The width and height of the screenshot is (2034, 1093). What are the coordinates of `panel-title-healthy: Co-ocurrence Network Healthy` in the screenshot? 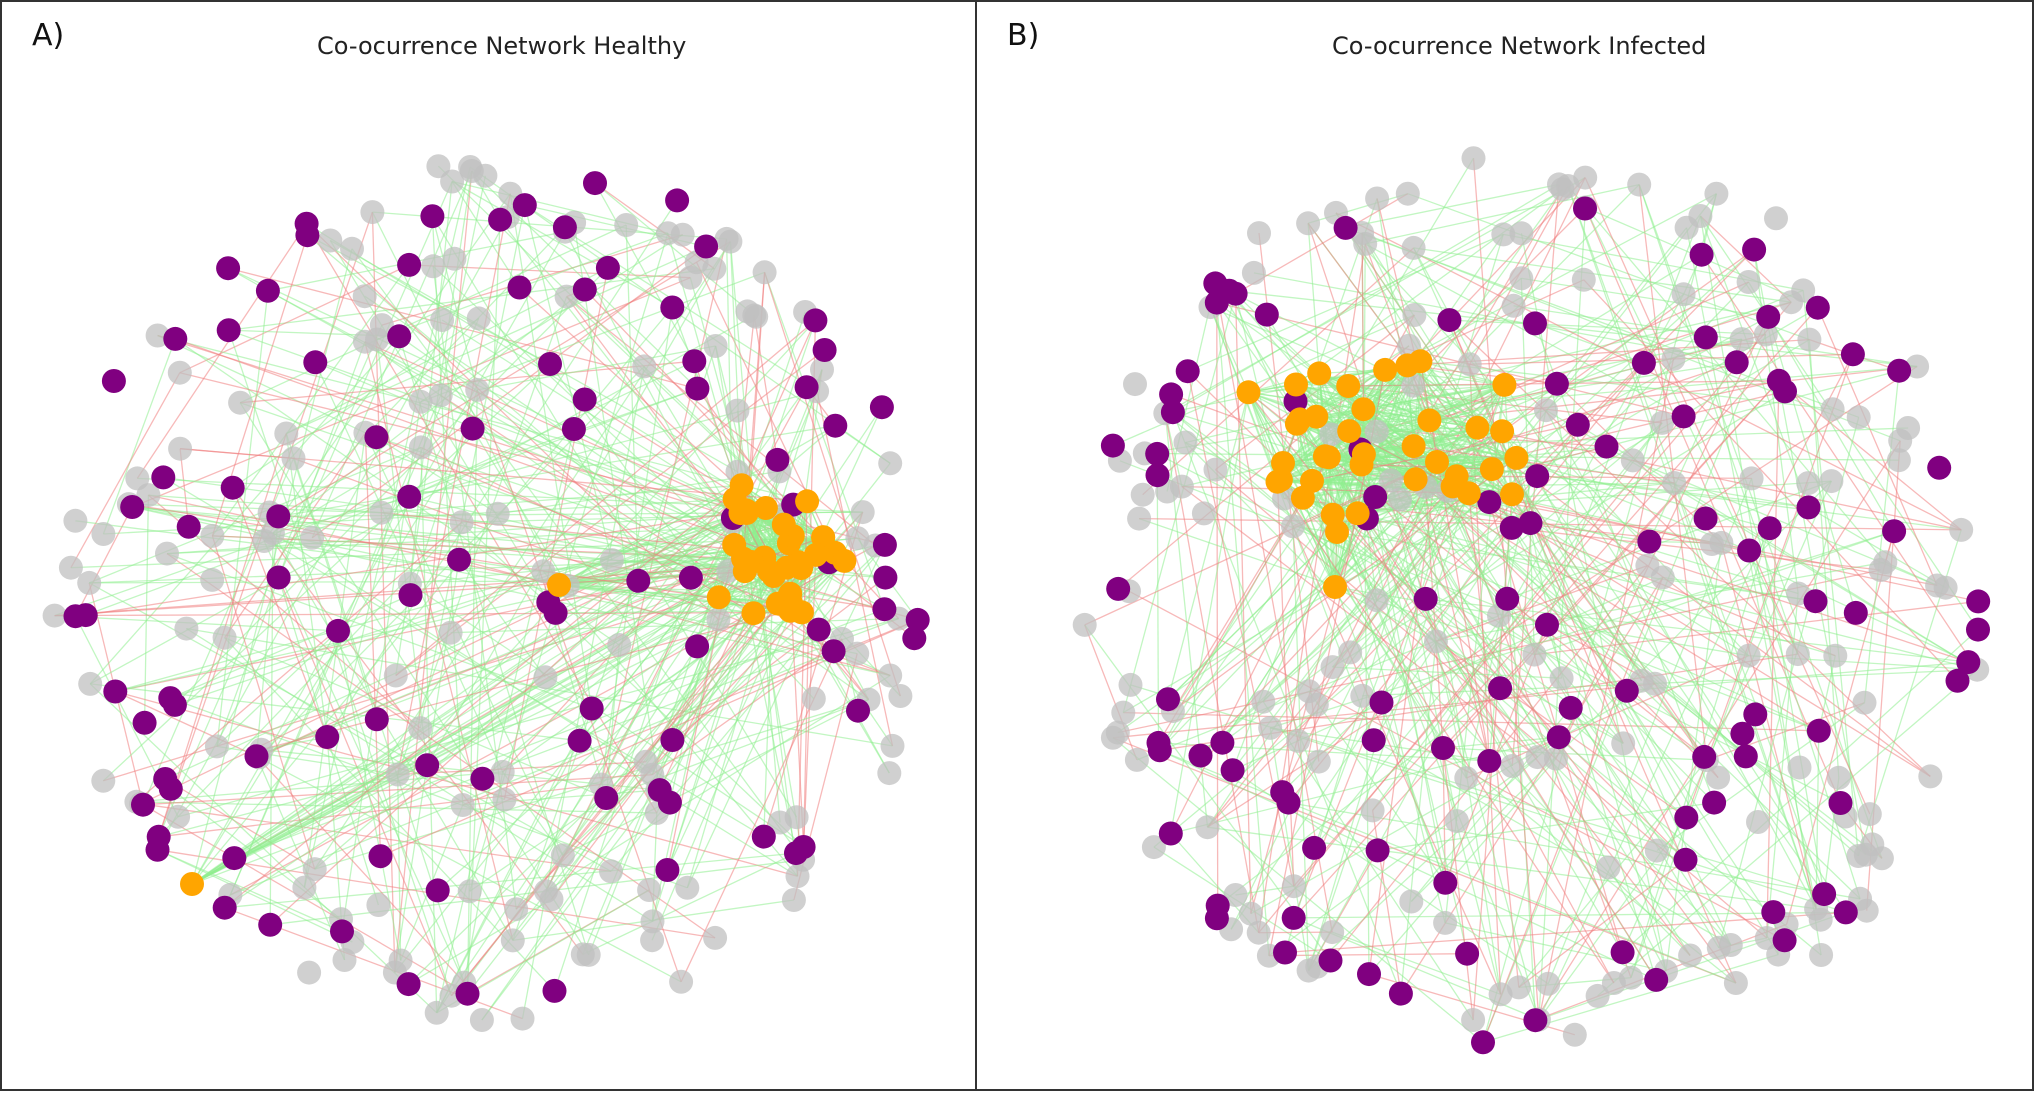 It's located at (501, 46).